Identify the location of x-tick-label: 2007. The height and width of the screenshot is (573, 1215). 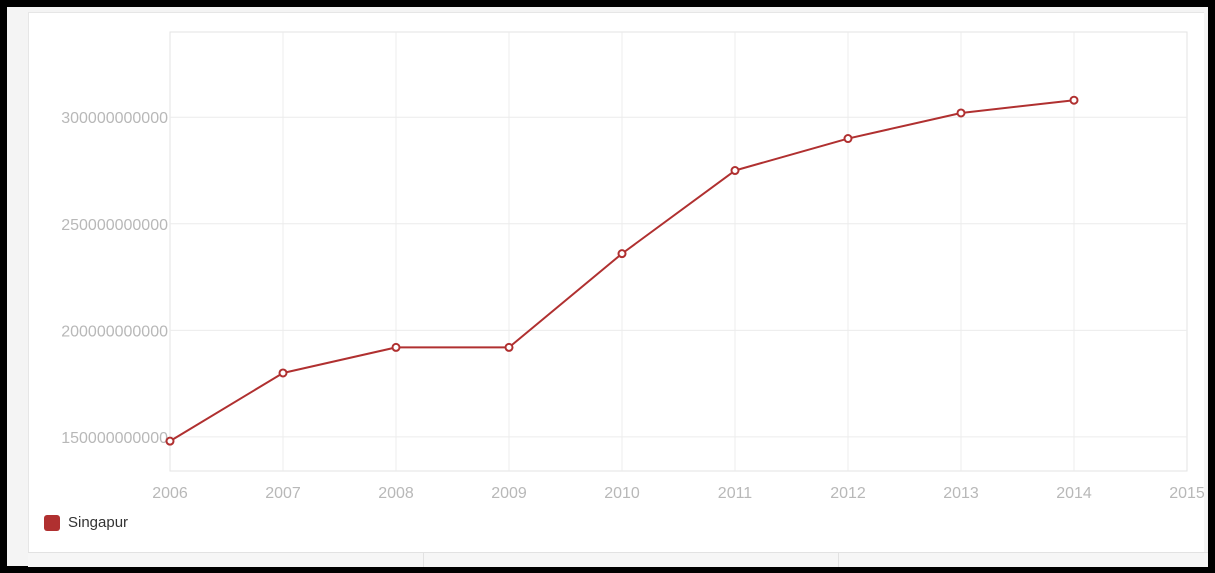
(283, 493).